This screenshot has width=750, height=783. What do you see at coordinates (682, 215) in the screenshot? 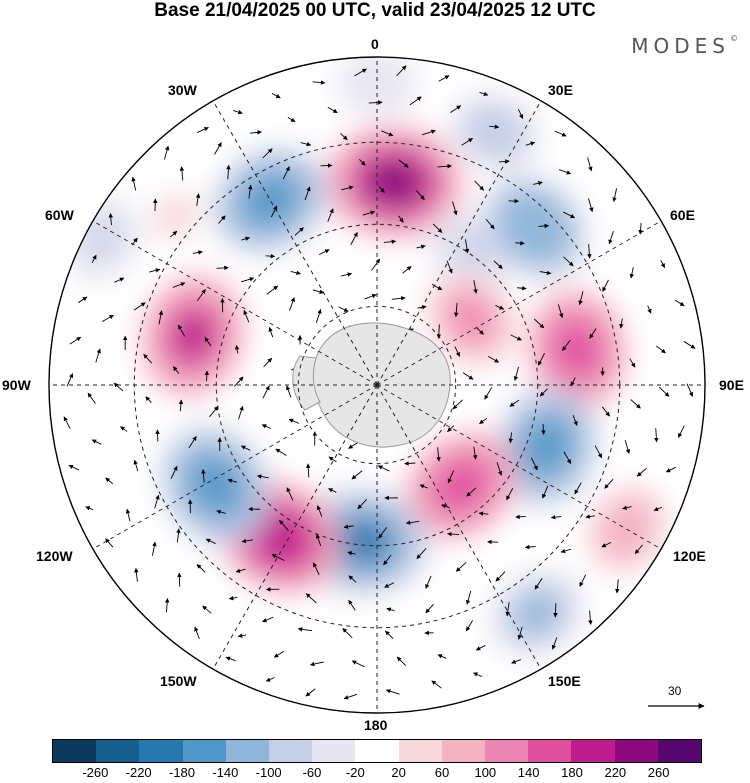
I see `lon-label-60e: 60E` at bounding box center [682, 215].